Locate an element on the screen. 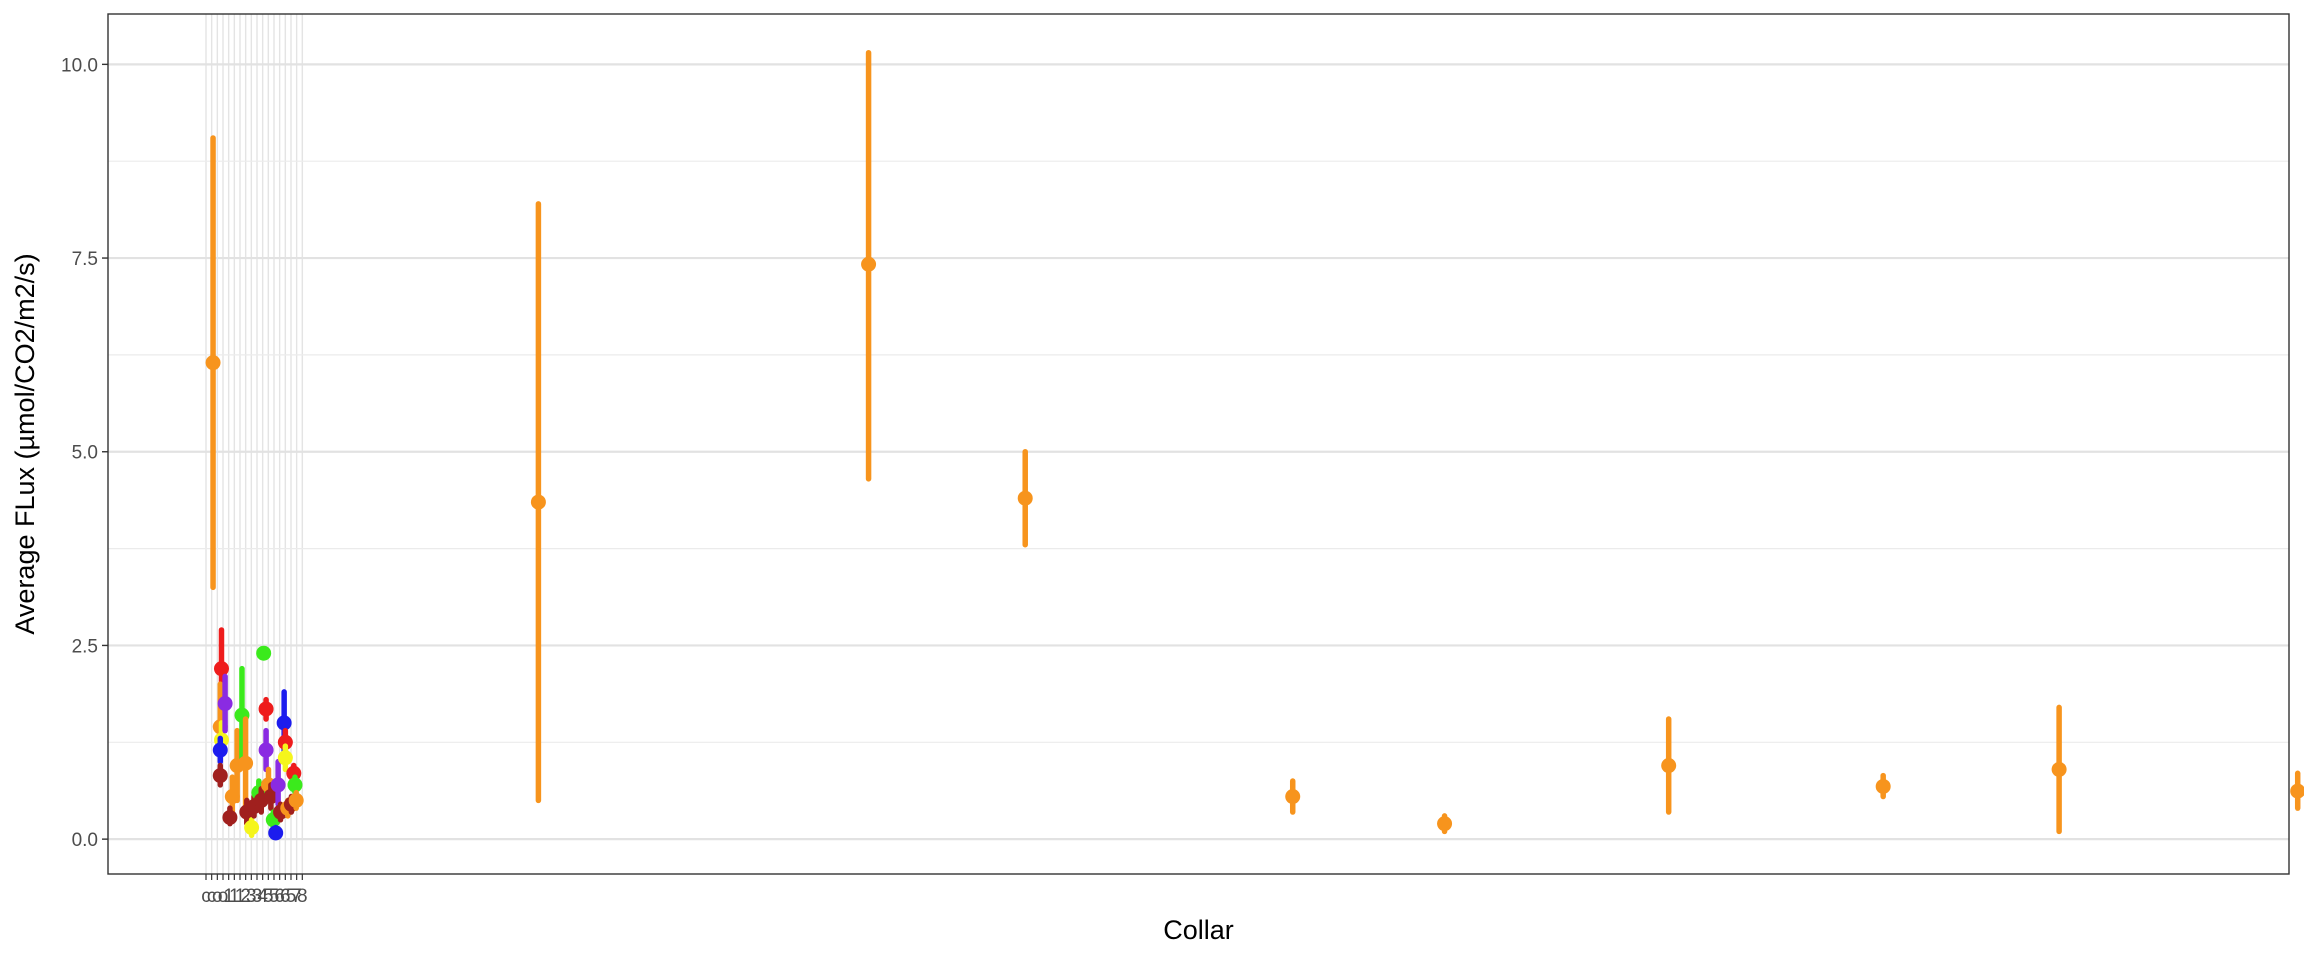  y-tick-label: 10.0 is located at coordinates (79, 65).